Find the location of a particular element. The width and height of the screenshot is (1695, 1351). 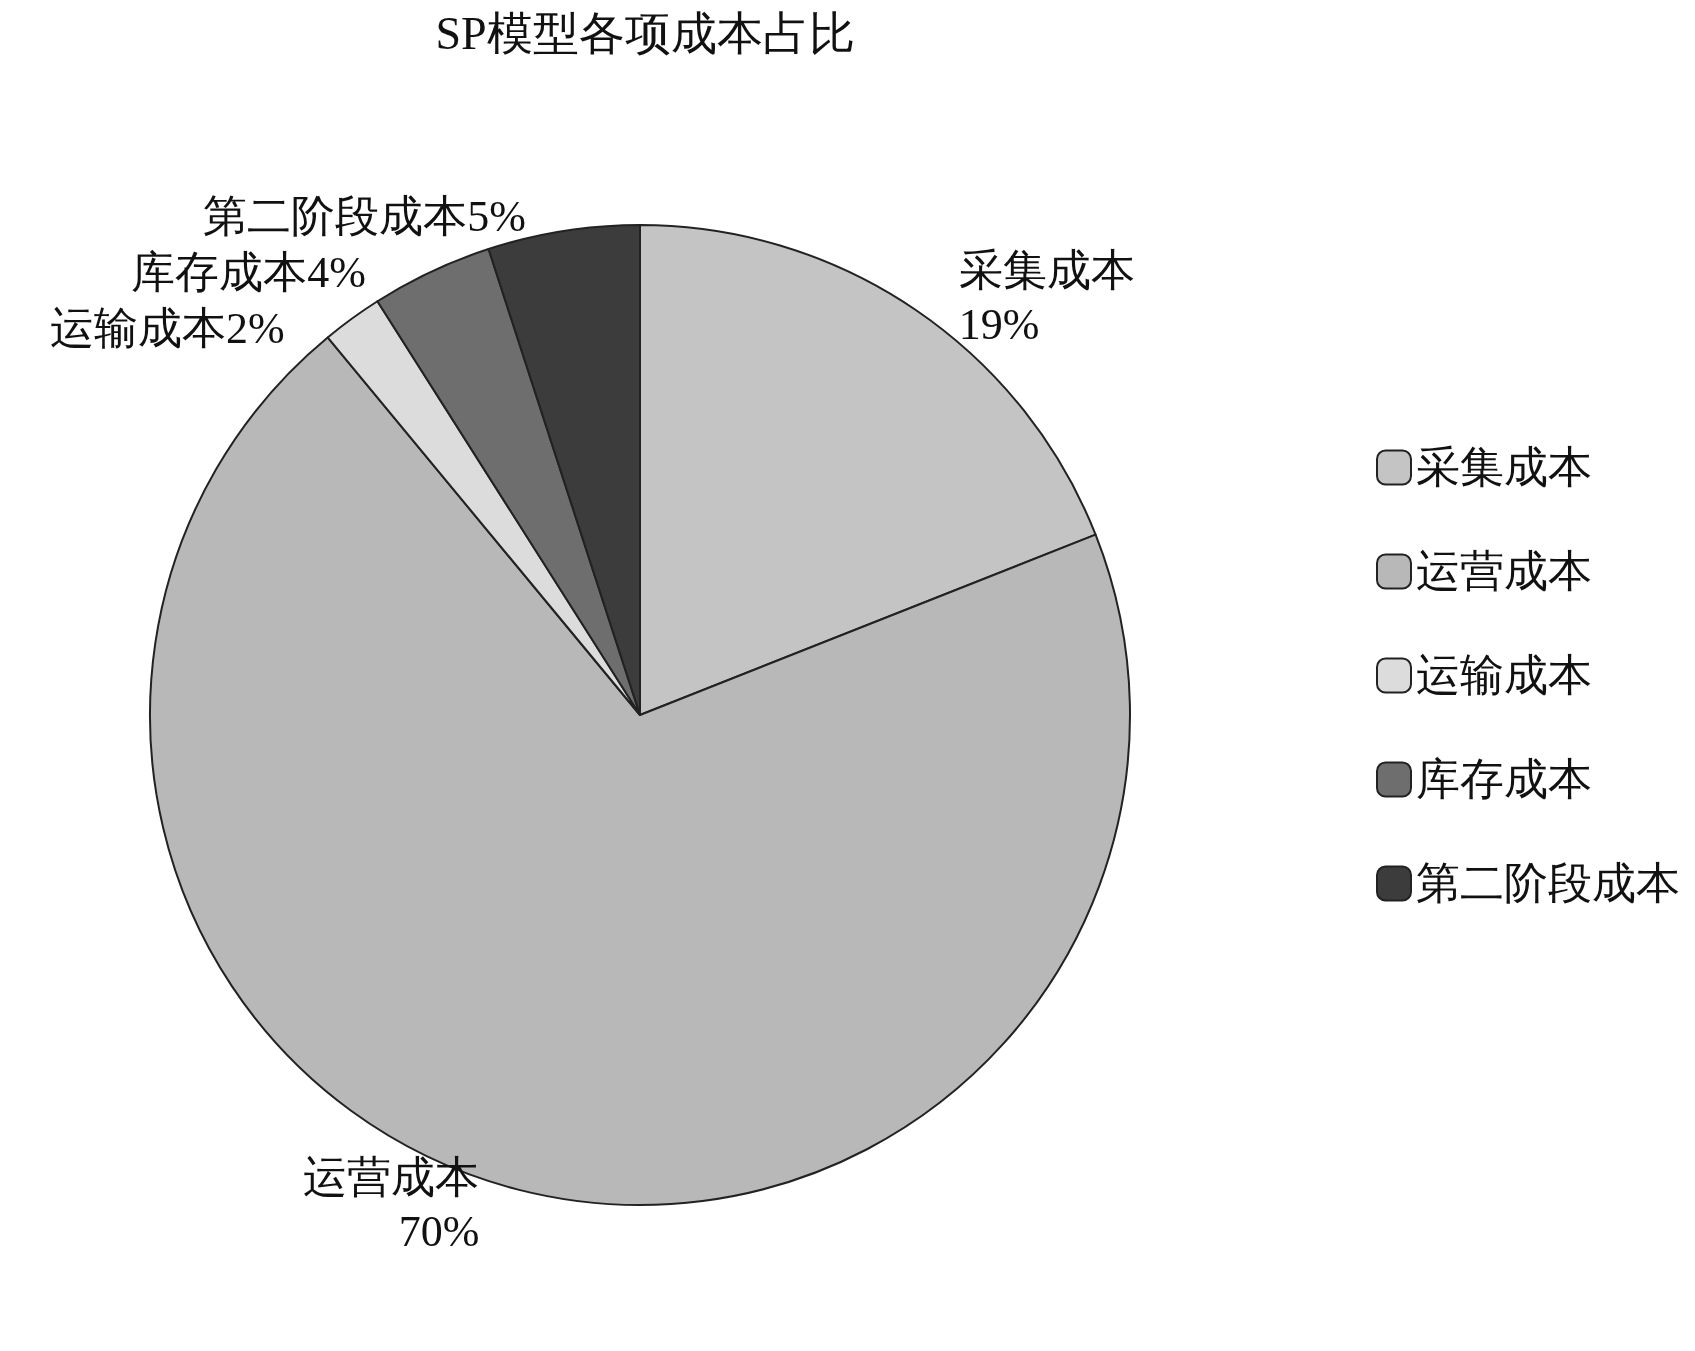

category-label: 第二阶段成本5% is located at coordinates (364, 216).